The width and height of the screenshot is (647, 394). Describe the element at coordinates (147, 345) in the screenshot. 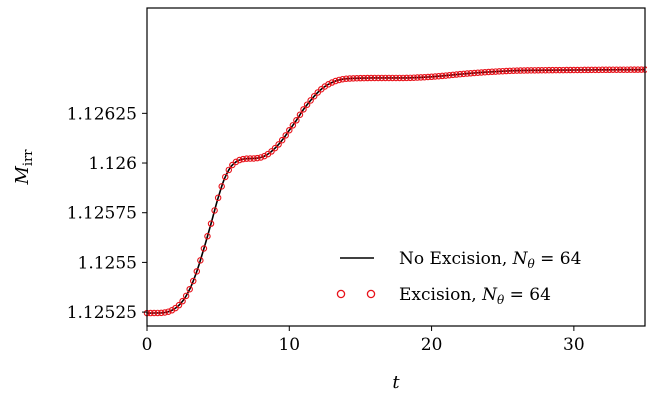

I see `x-tick-label: 0` at that location.